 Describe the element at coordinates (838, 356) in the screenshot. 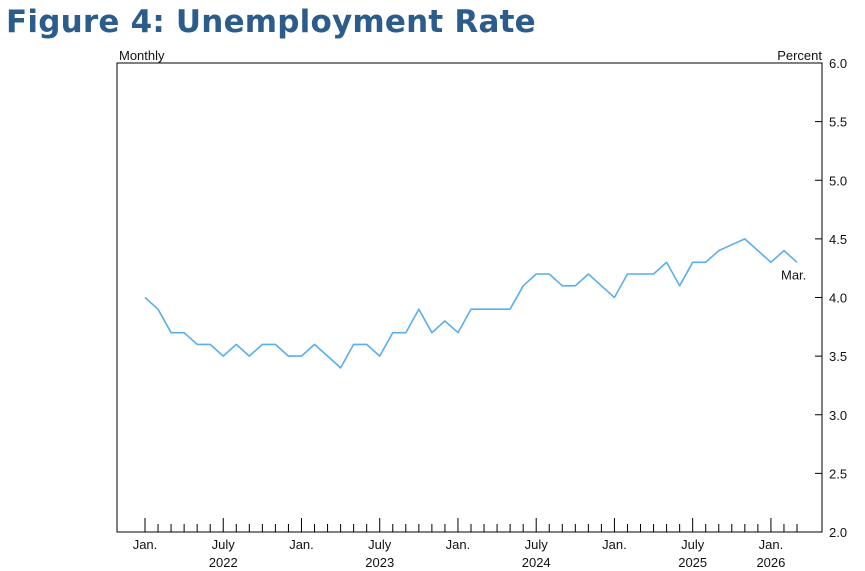

I see `y-tick-label: 3.5` at that location.